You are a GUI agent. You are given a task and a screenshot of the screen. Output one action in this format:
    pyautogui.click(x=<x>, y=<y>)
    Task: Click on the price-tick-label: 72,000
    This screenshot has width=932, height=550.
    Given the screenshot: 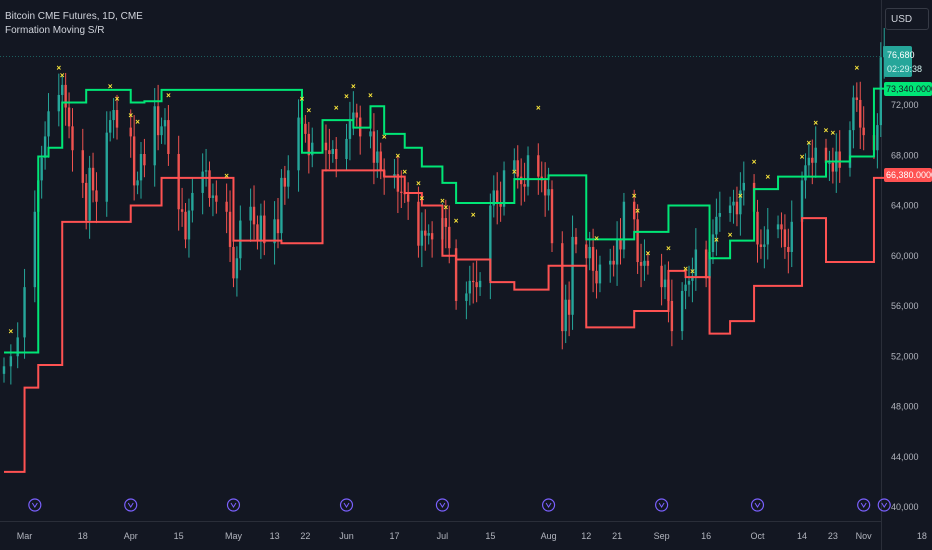 What is the action you would take?
    pyautogui.click(x=905, y=105)
    